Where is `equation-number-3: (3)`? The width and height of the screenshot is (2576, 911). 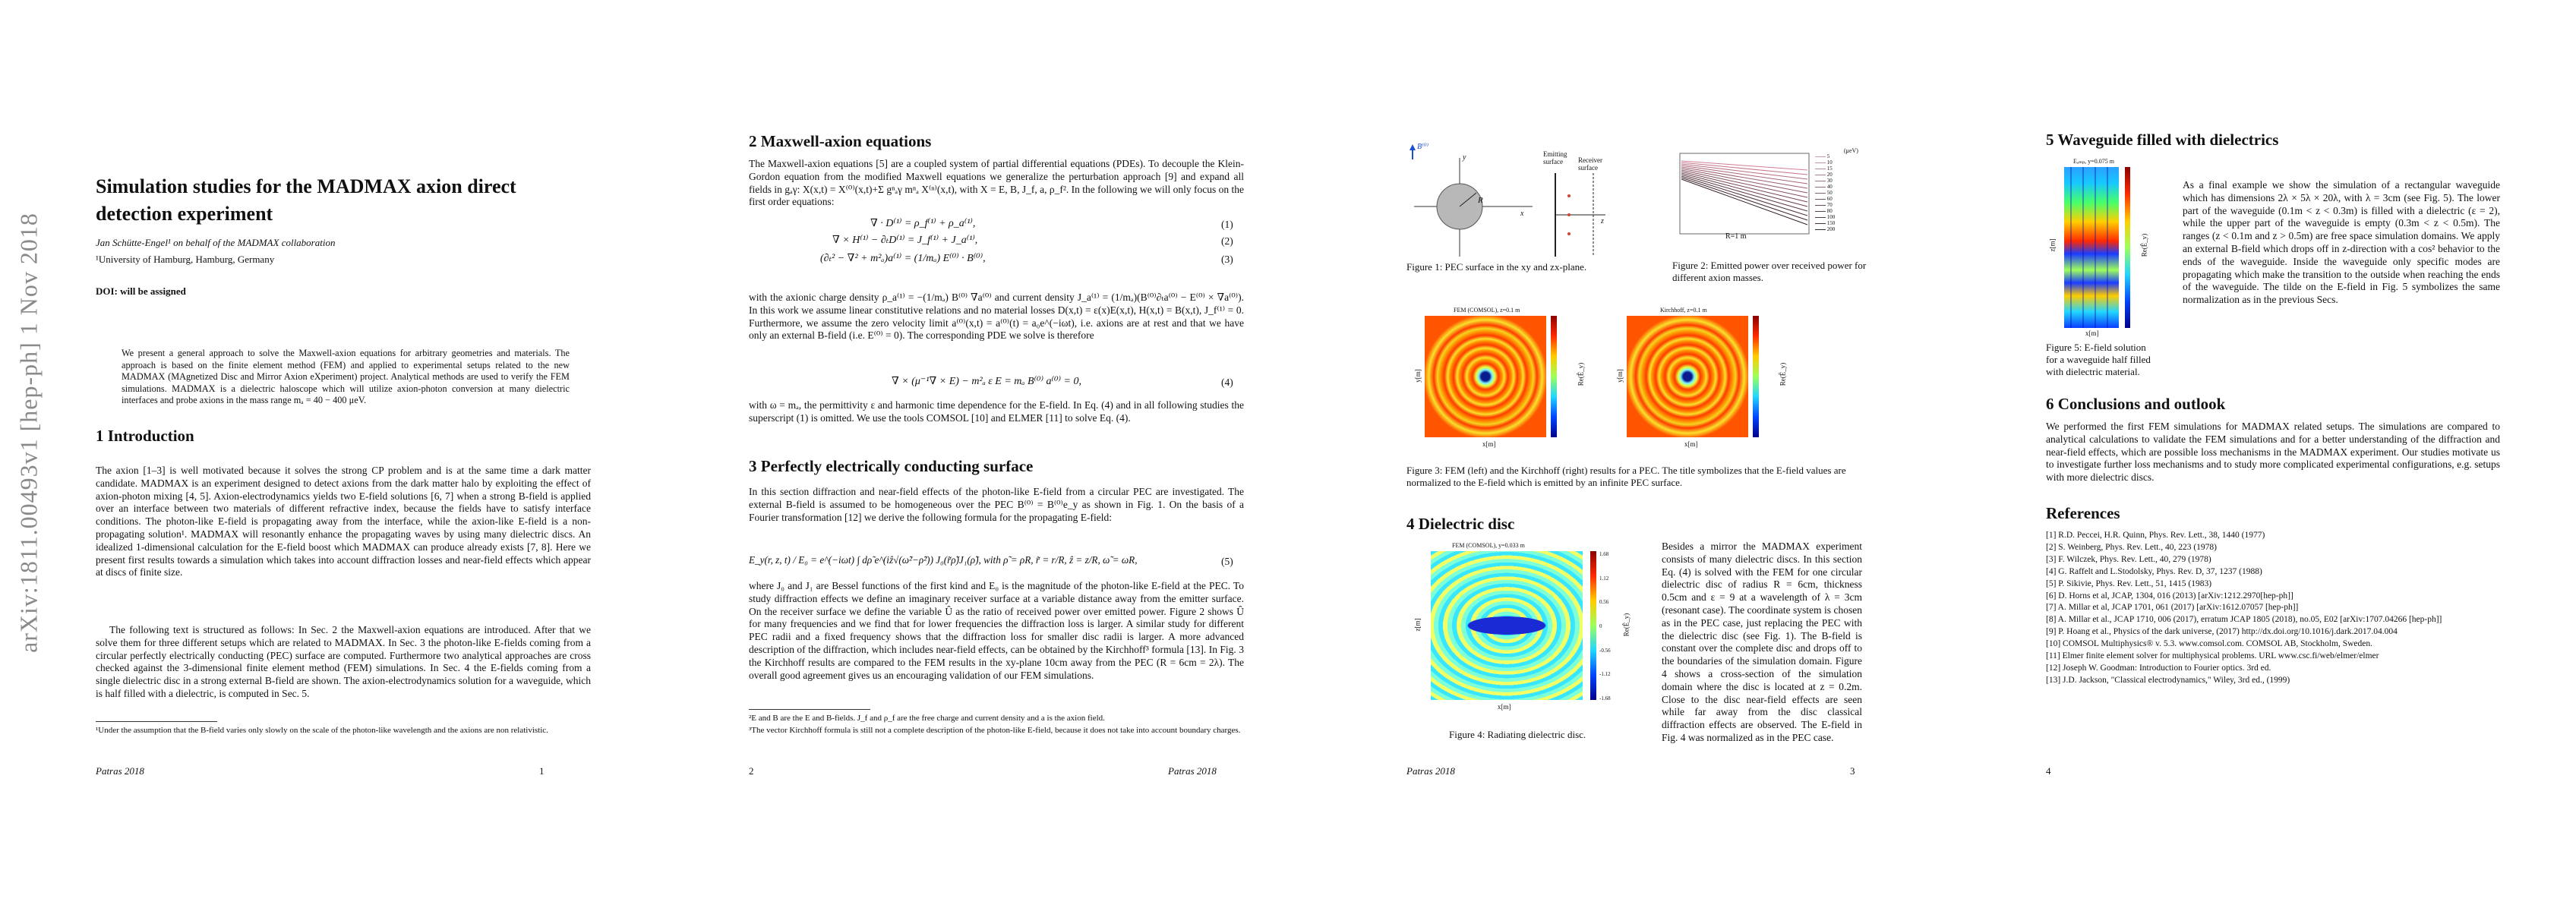 equation-number-3: (3) is located at coordinates (1227, 259).